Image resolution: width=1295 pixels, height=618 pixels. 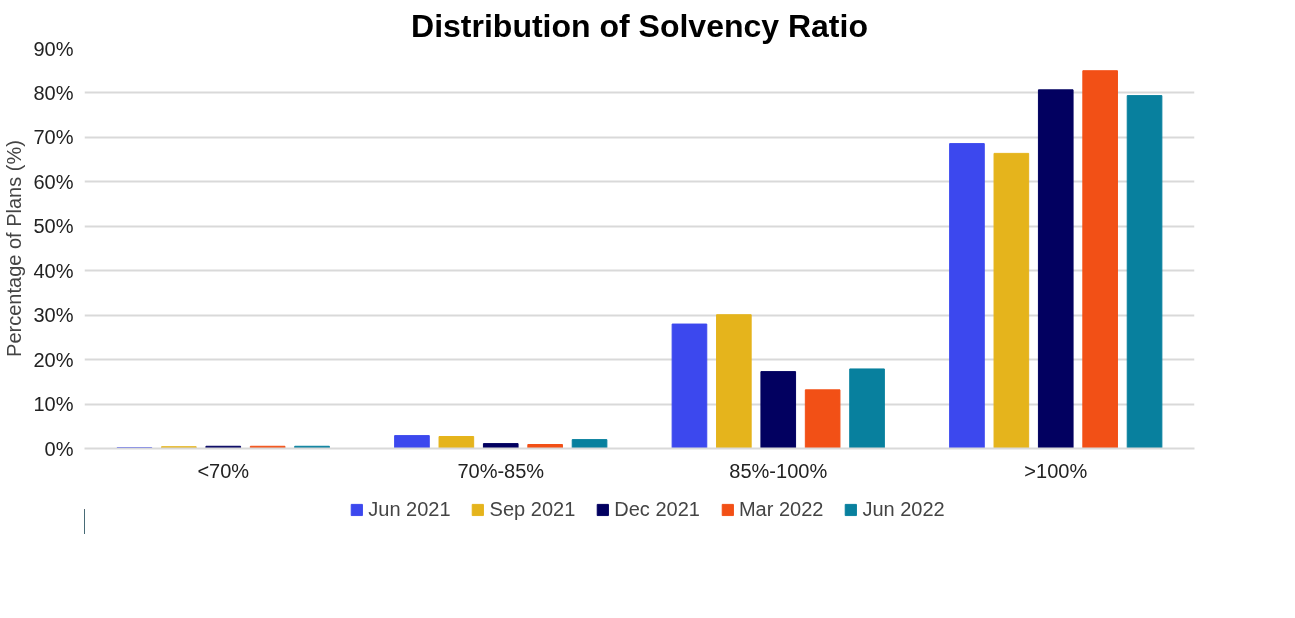 What do you see at coordinates (53, 359) in the screenshot?
I see `y-tick-label: 20%` at bounding box center [53, 359].